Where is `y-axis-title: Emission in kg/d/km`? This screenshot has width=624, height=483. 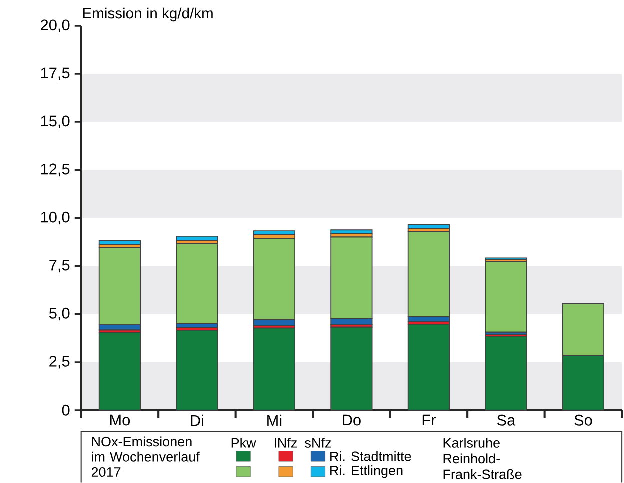 y-axis-title: Emission in kg/d/km is located at coordinates (148, 15).